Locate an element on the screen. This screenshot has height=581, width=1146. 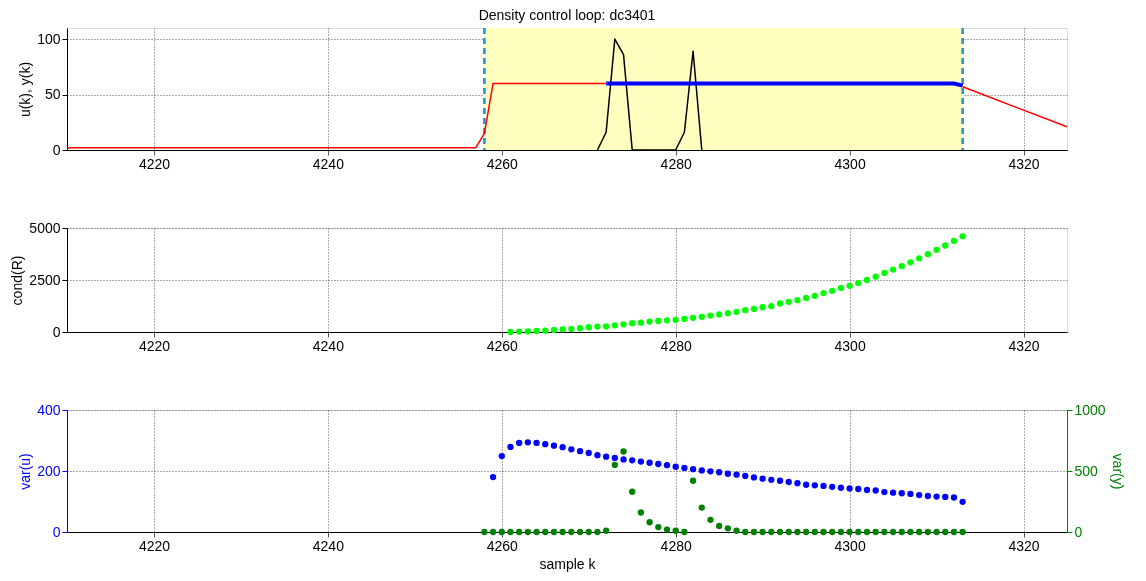
y-axis-title: cond(R) is located at coordinates (17, 280).